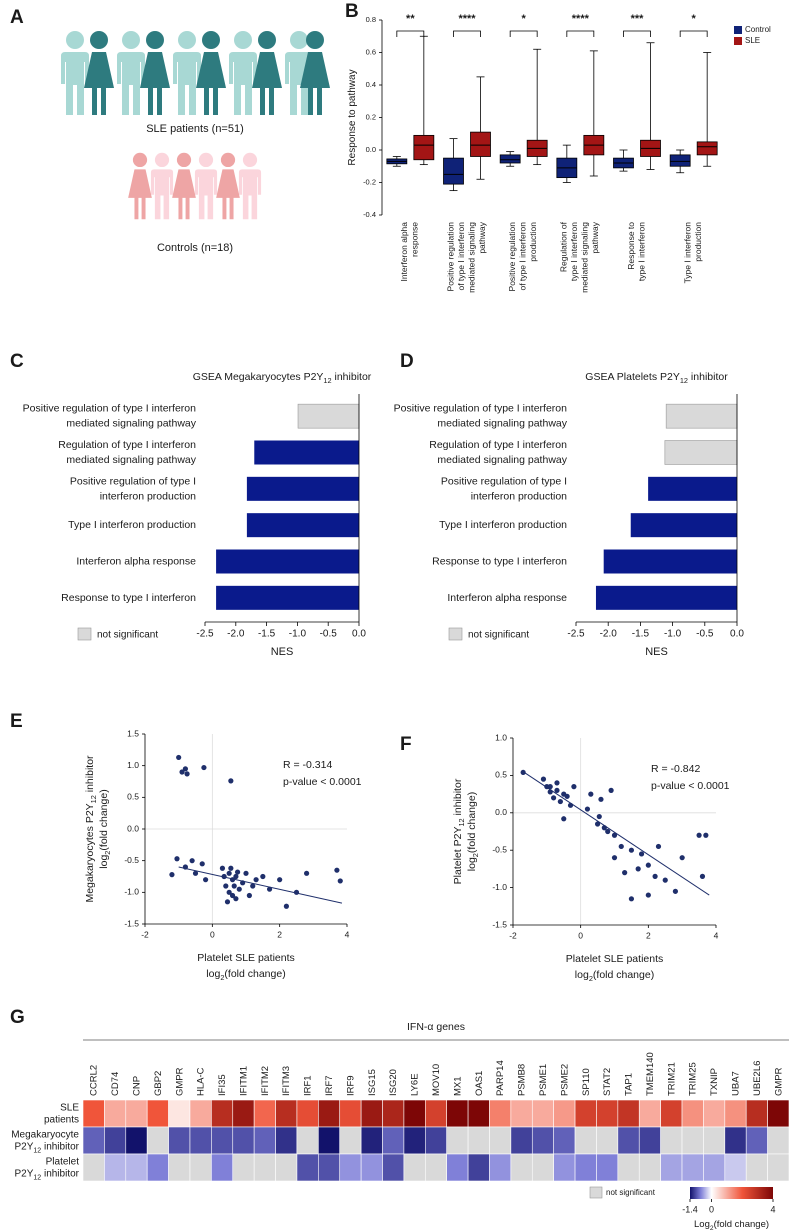 The image size is (794, 1232). What do you see at coordinates (507, 598) in the screenshot?
I see `y-tick-label-line: Interferon alpha response` at bounding box center [507, 598].